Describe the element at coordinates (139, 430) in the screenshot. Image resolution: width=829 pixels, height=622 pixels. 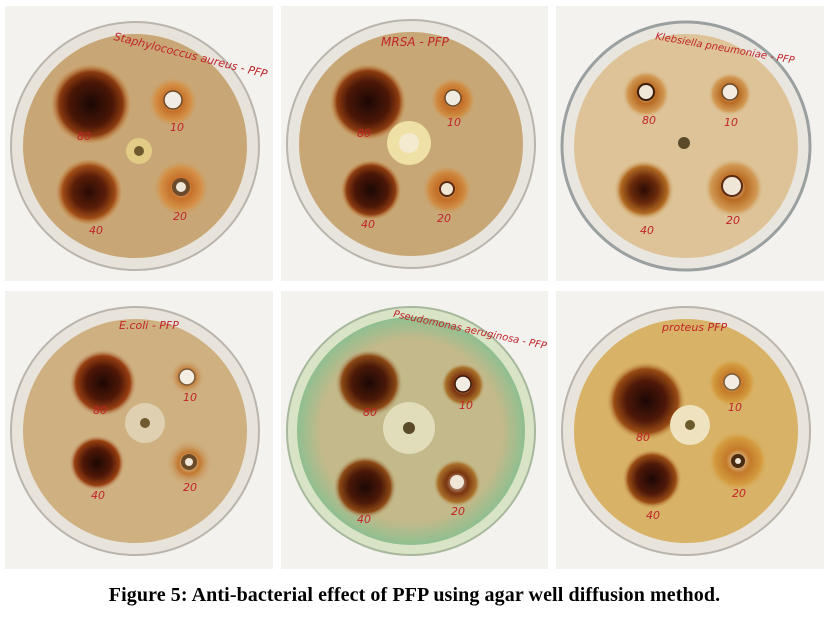
I see `plate-ecoli: 80 10 40 20 E.coli - PFP` at that location.